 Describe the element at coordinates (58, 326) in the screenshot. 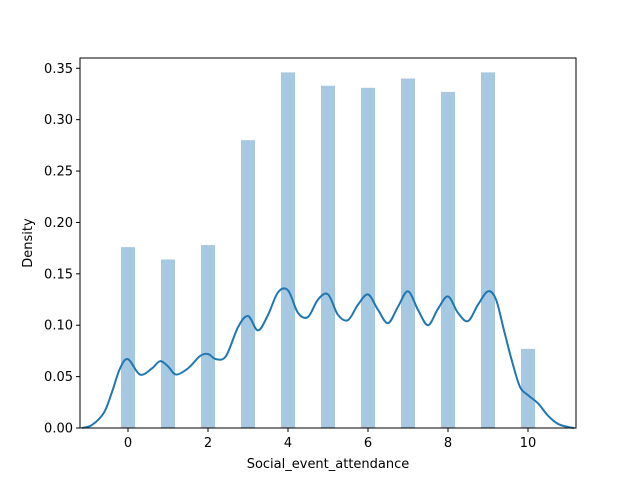

I see `y-tick-label: 0.10` at that location.